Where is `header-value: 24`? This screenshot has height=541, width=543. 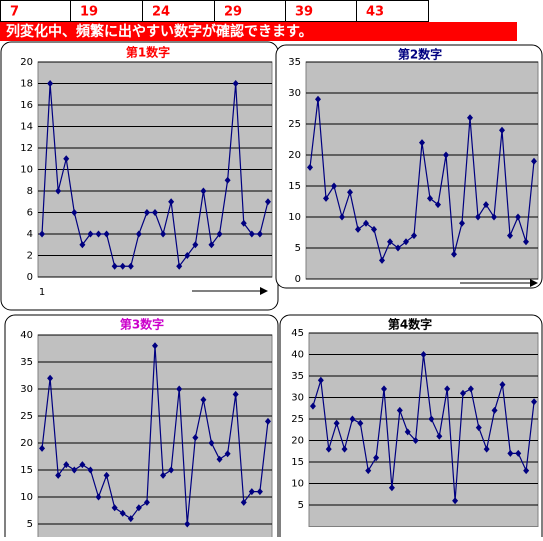 header-value: 24 is located at coordinates (161, 12).